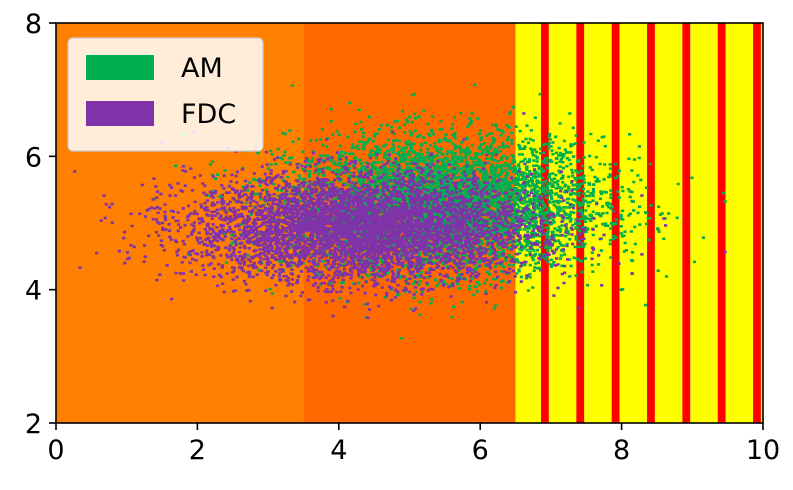 Image resolution: width=793 pixels, height=490 pixels. I want to click on legend-swatch-FDC, so click(120, 113).